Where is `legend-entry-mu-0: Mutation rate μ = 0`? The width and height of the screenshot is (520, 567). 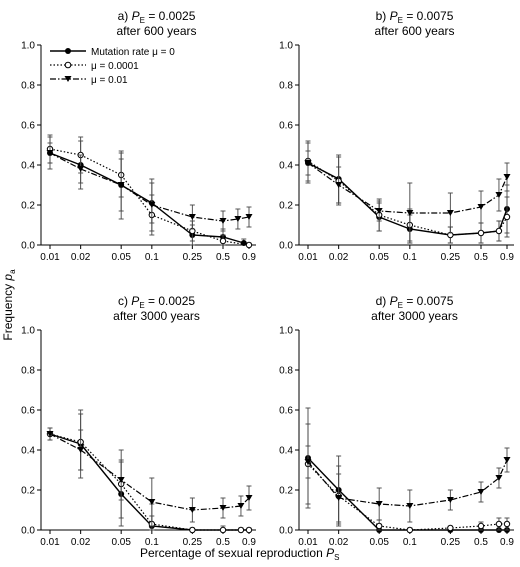 legend-entry-mu-0: Mutation rate μ = 0 is located at coordinates (112, 52).